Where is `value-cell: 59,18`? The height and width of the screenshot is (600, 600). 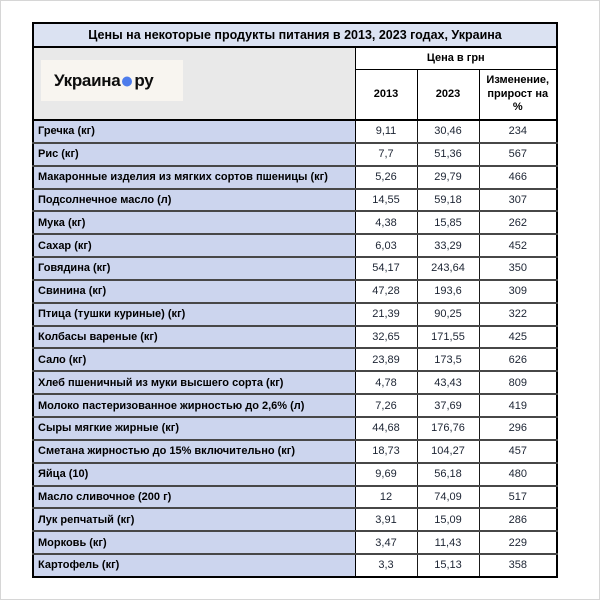 value-cell: 59,18 is located at coordinates (447, 199).